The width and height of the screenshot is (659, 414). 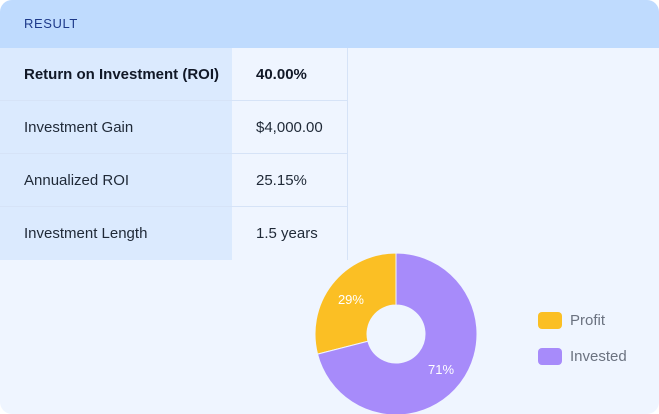 What do you see at coordinates (116, 180) in the screenshot?
I see `result-label: Annualized ROI` at bounding box center [116, 180].